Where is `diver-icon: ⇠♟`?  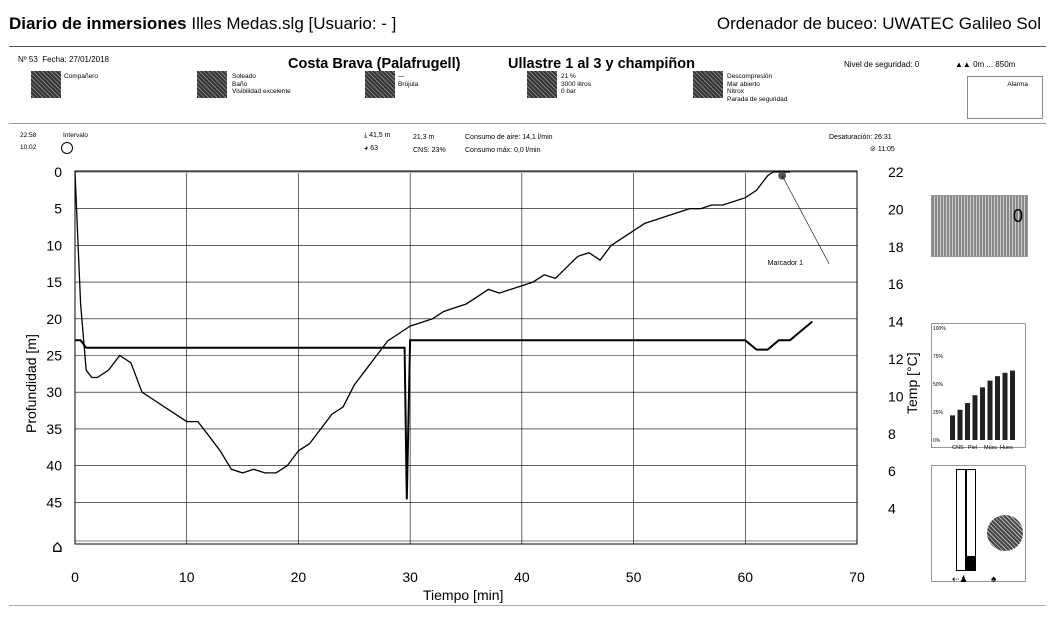 diver-icon: ⇠♟ is located at coordinates (960, 579).